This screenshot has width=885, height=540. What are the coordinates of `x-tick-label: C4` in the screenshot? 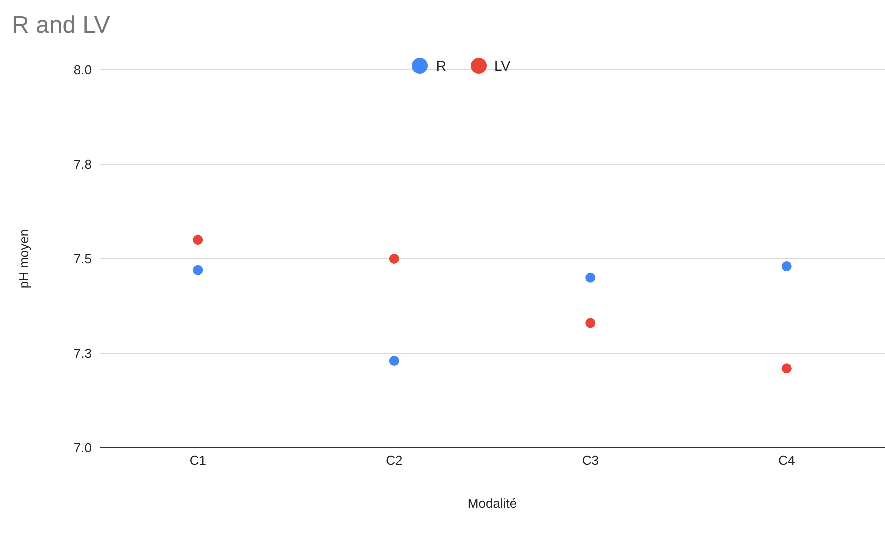 It's located at (787, 460).